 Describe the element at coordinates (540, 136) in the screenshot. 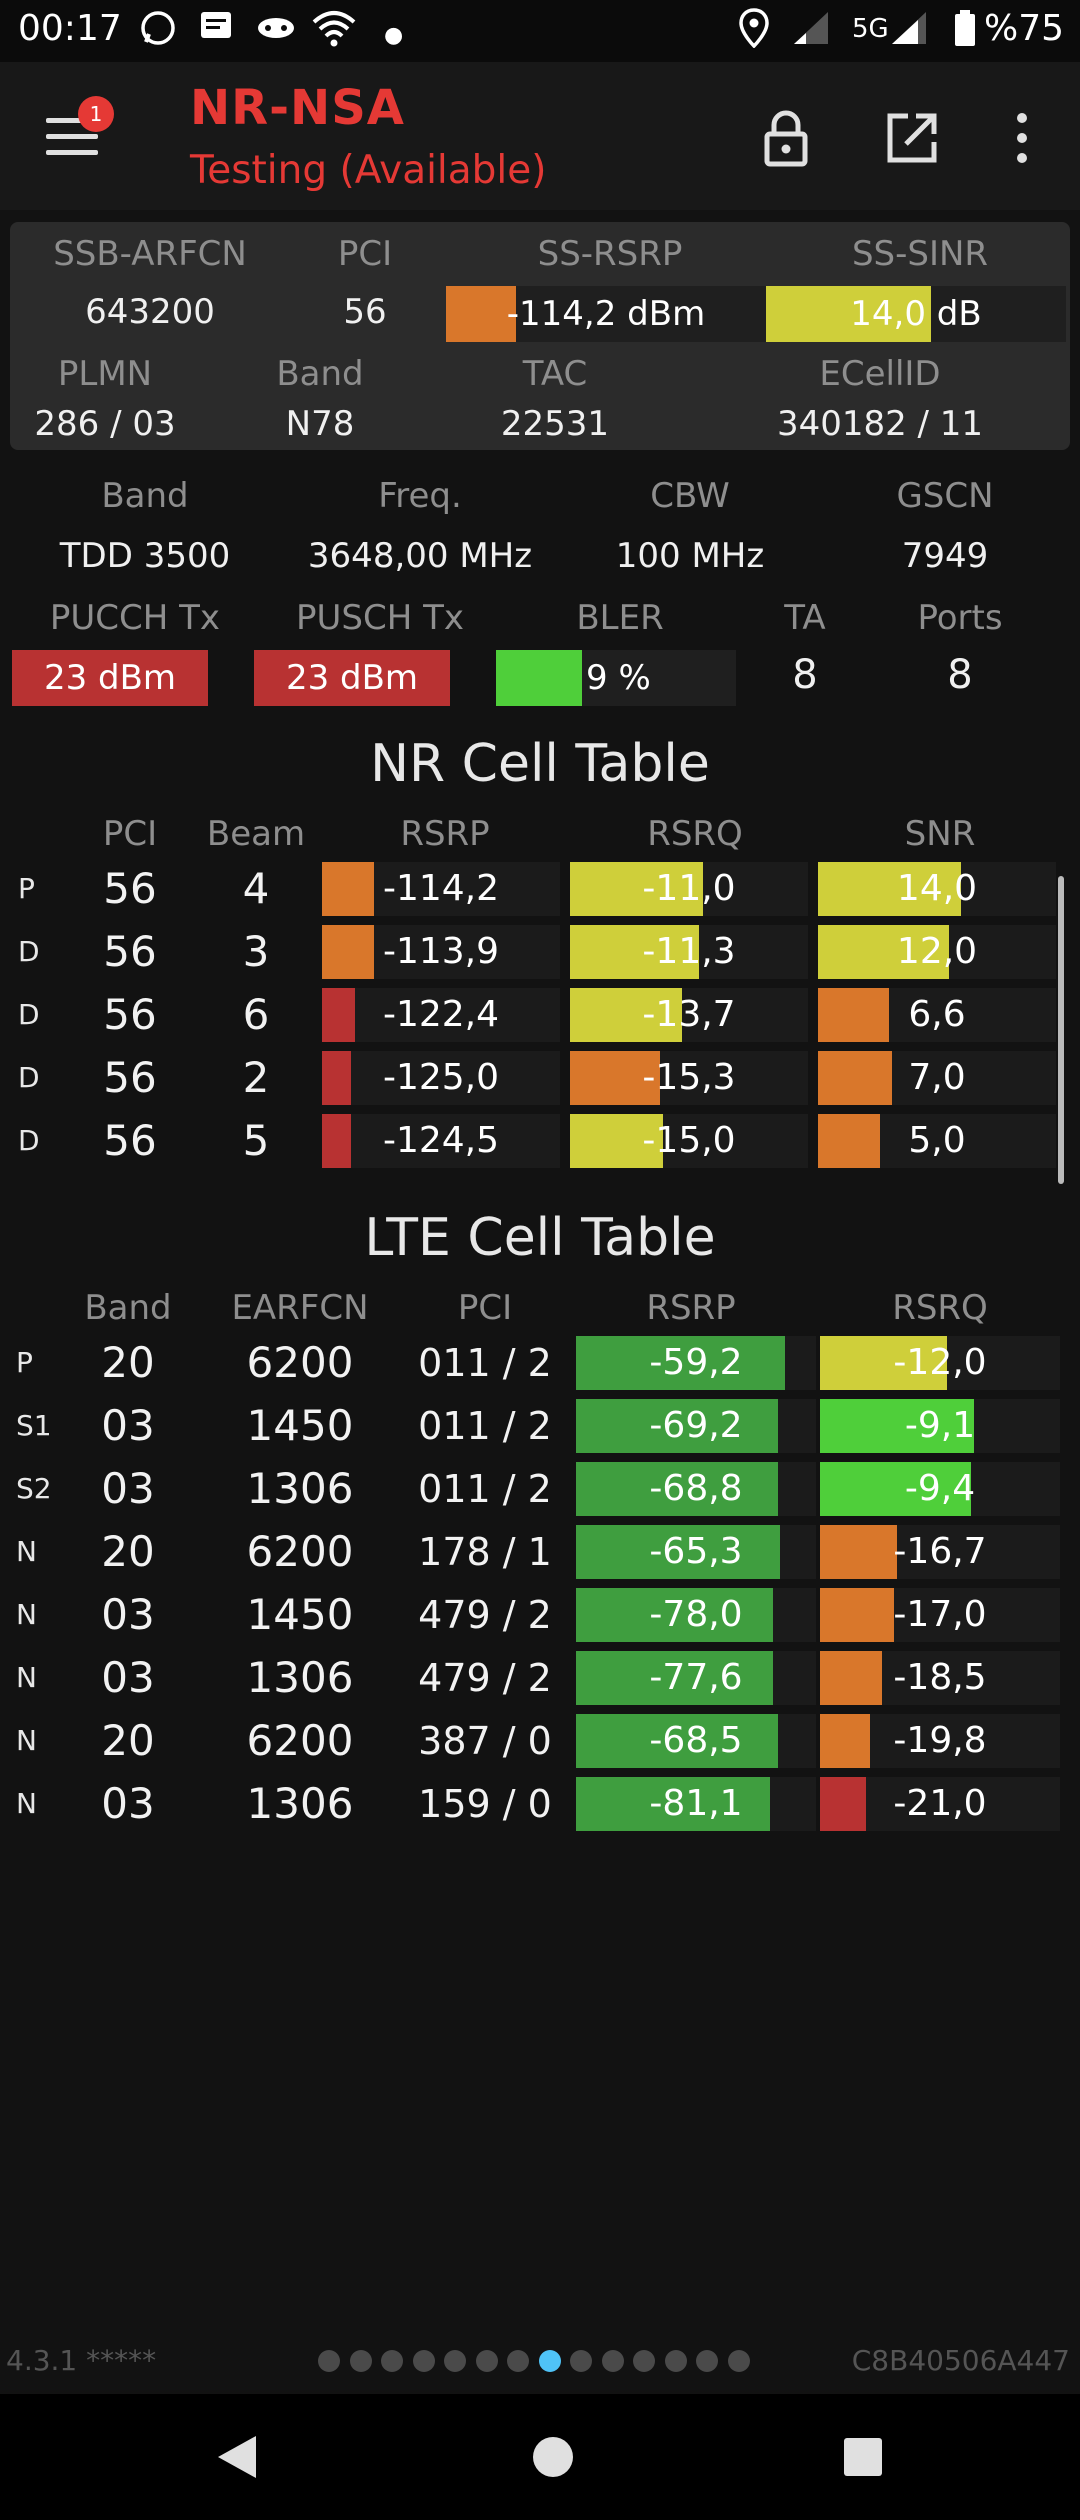

I see `toolbar: 1 NR-NSA Testing (Available)` at that location.